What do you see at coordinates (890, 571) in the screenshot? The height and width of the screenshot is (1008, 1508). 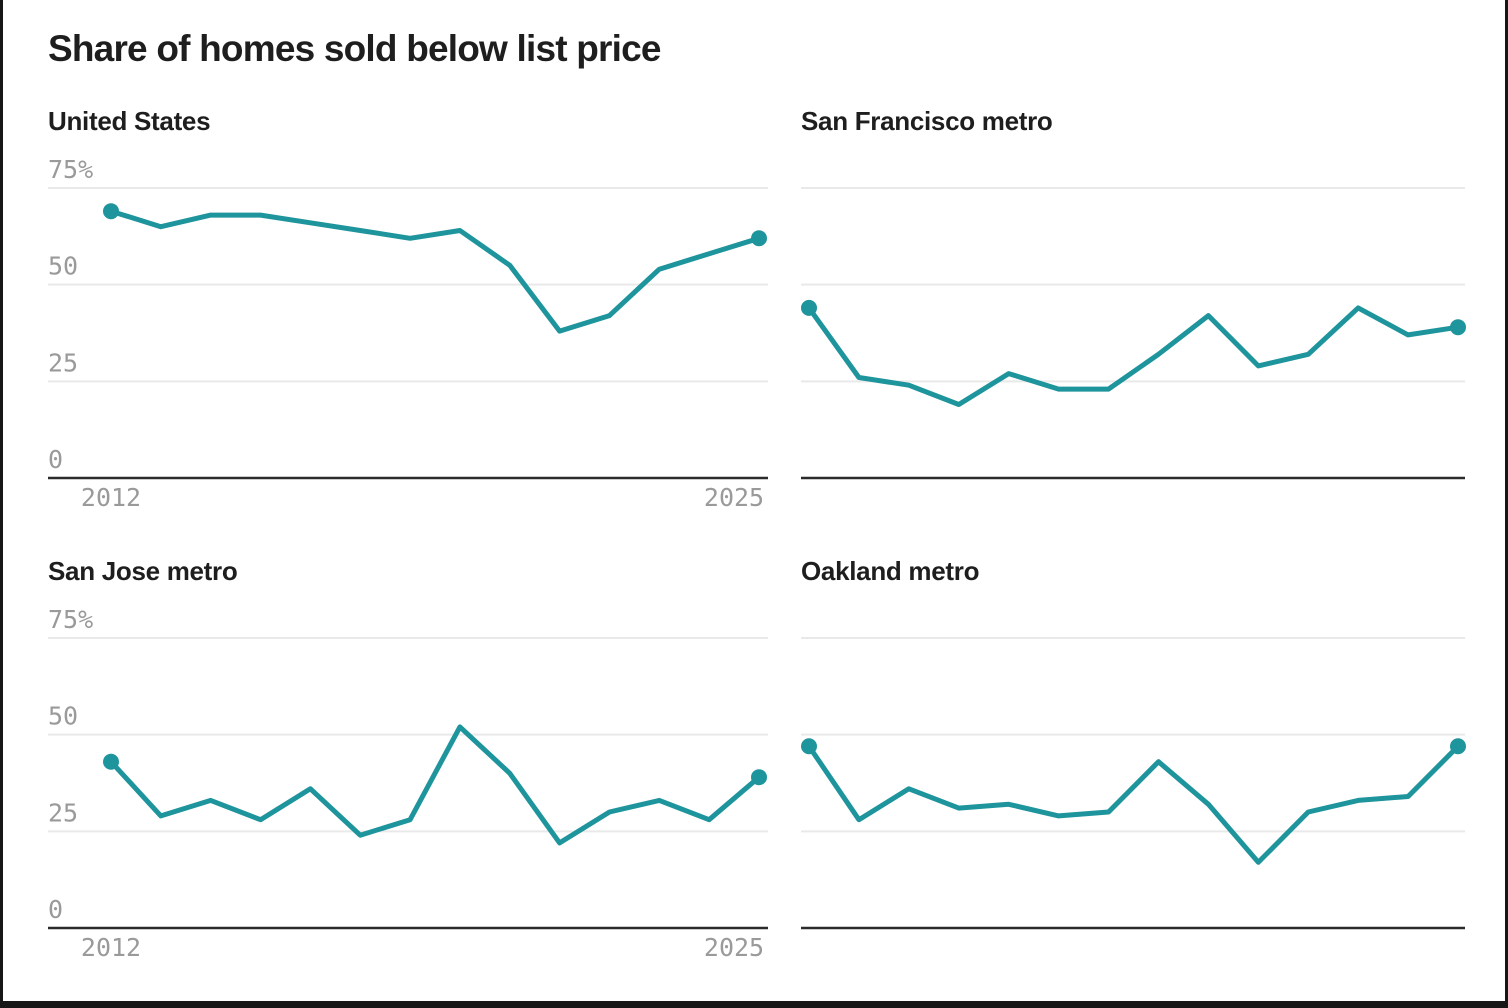 I see `chart-title: Oakland metro` at bounding box center [890, 571].